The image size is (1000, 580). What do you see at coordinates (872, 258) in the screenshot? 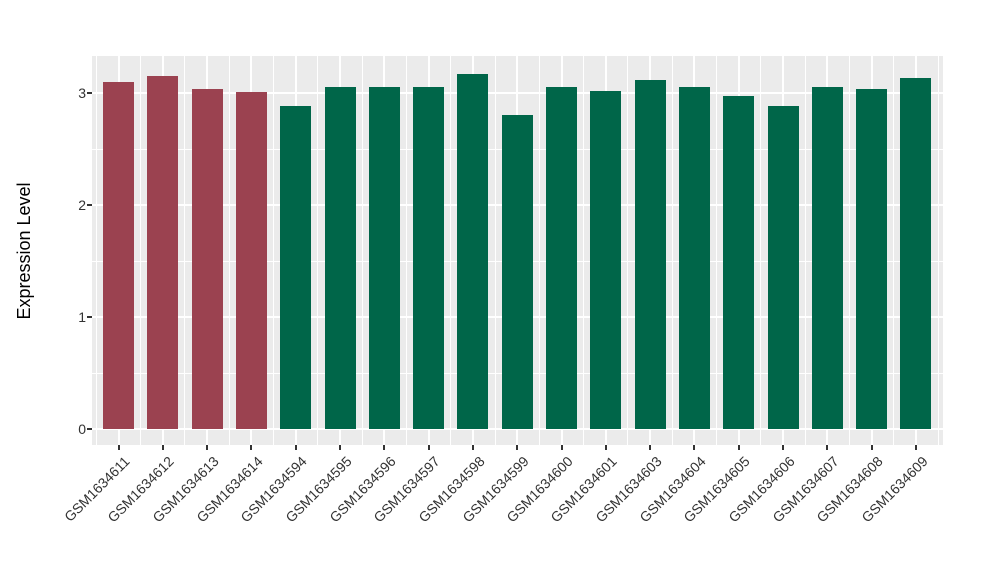
I see `bar-GSM1634608` at bounding box center [872, 258].